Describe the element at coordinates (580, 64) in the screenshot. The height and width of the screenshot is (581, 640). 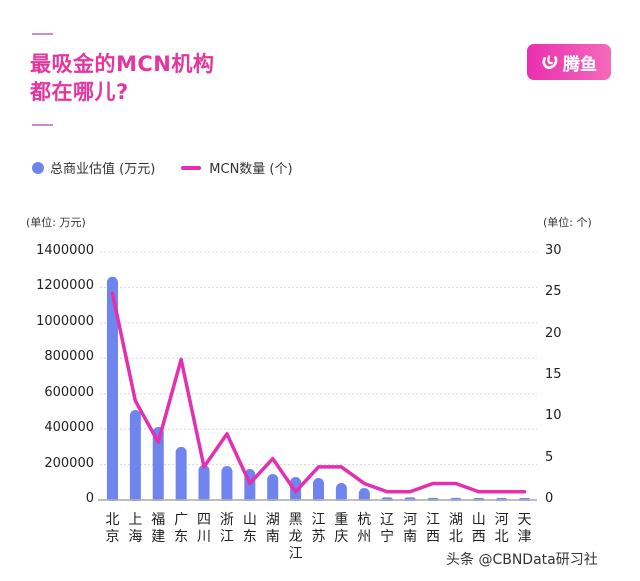
I see `logo-text: 腾鱼` at that location.